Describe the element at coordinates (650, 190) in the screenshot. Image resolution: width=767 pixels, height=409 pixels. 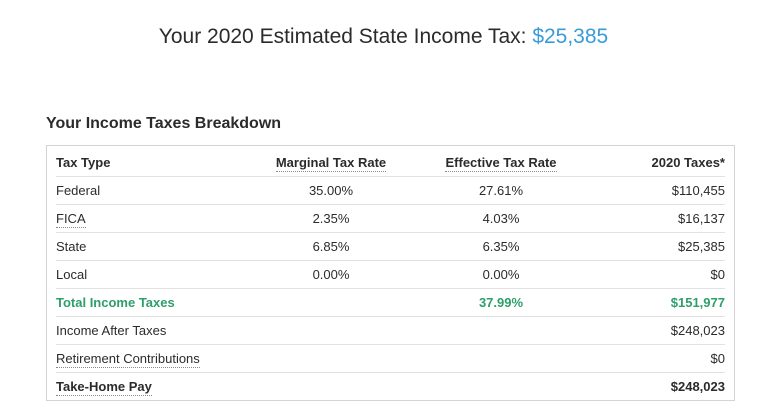
I see `row-federal-taxes: $110,455` at that location.